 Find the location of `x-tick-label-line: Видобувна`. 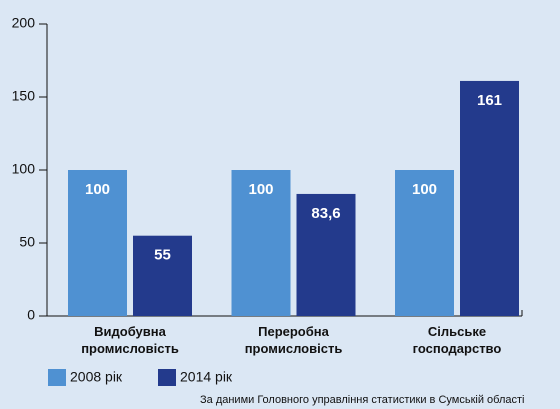

x-tick-label-line: Видобувна is located at coordinates (130, 331).